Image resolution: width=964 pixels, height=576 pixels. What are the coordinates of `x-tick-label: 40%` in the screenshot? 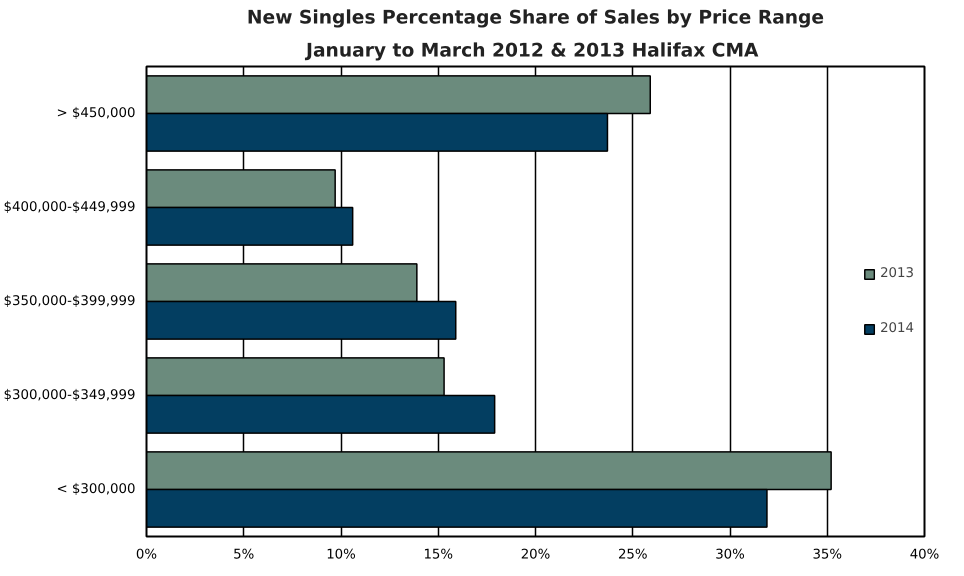 It's located at (925, 555).